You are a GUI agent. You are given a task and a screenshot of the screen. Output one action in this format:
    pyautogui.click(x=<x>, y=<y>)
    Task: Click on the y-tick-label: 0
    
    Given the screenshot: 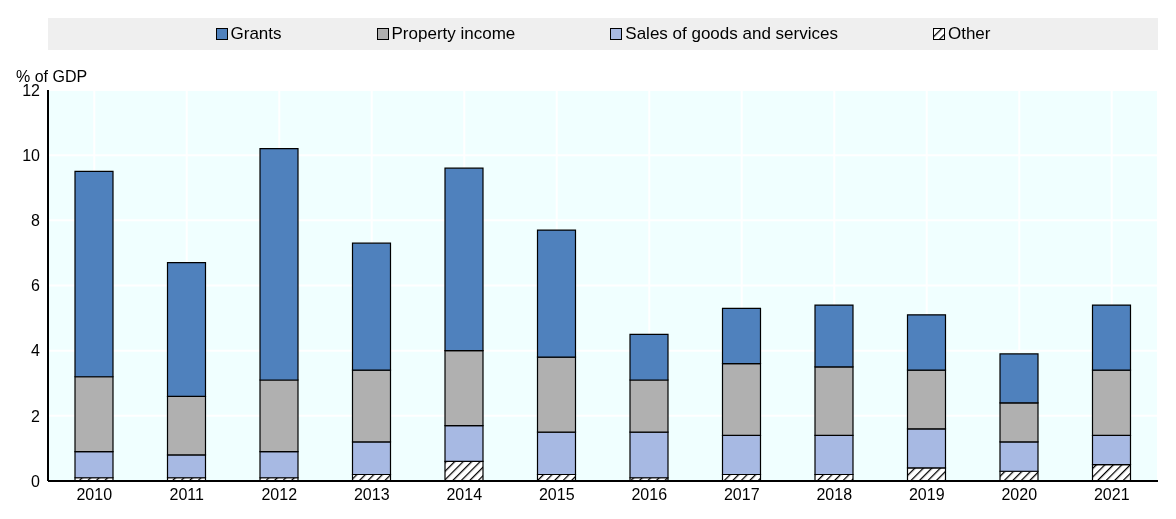 What is the action you would take?
    pyautogui.click(x=36, y=481)
    